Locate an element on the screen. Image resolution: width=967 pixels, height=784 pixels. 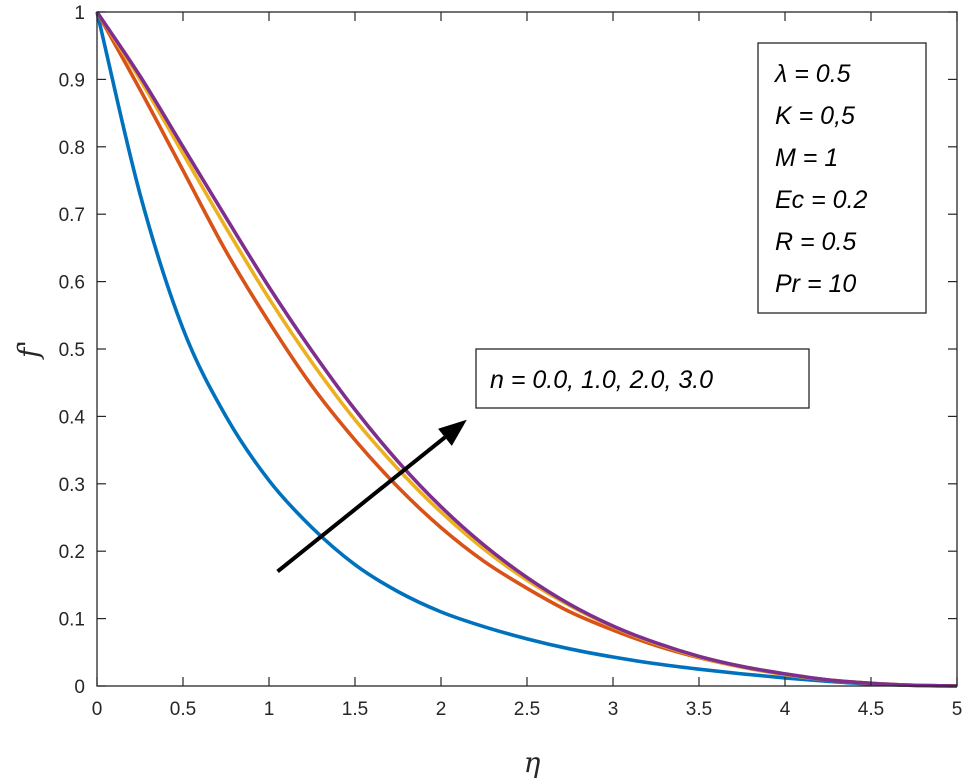
parameter-lambda: λ = 0.5 is located at coordinates (812, 74).